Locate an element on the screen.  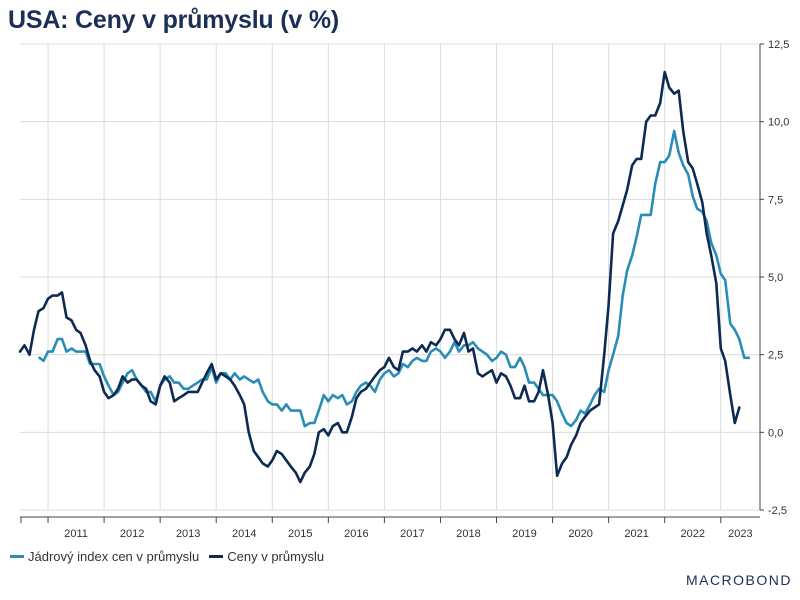
x-tick-label: 2020 is located at coordinates (580, 534).